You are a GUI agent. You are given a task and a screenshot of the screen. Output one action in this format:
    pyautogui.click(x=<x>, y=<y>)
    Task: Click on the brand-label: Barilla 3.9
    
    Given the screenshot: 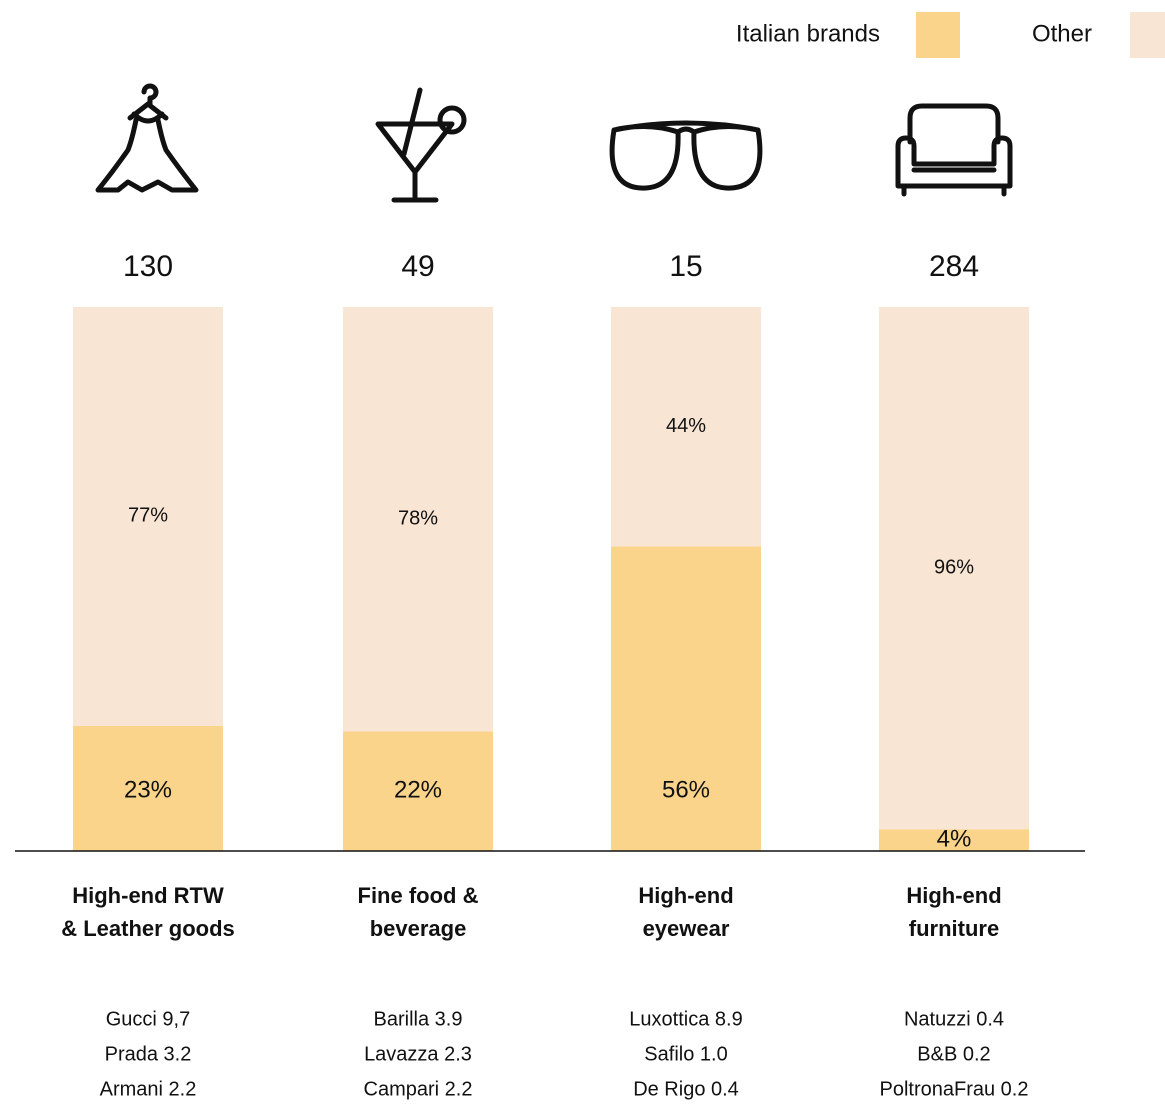 What is the action you would take?
    pyautogui.click(x=418, y=1019)
    